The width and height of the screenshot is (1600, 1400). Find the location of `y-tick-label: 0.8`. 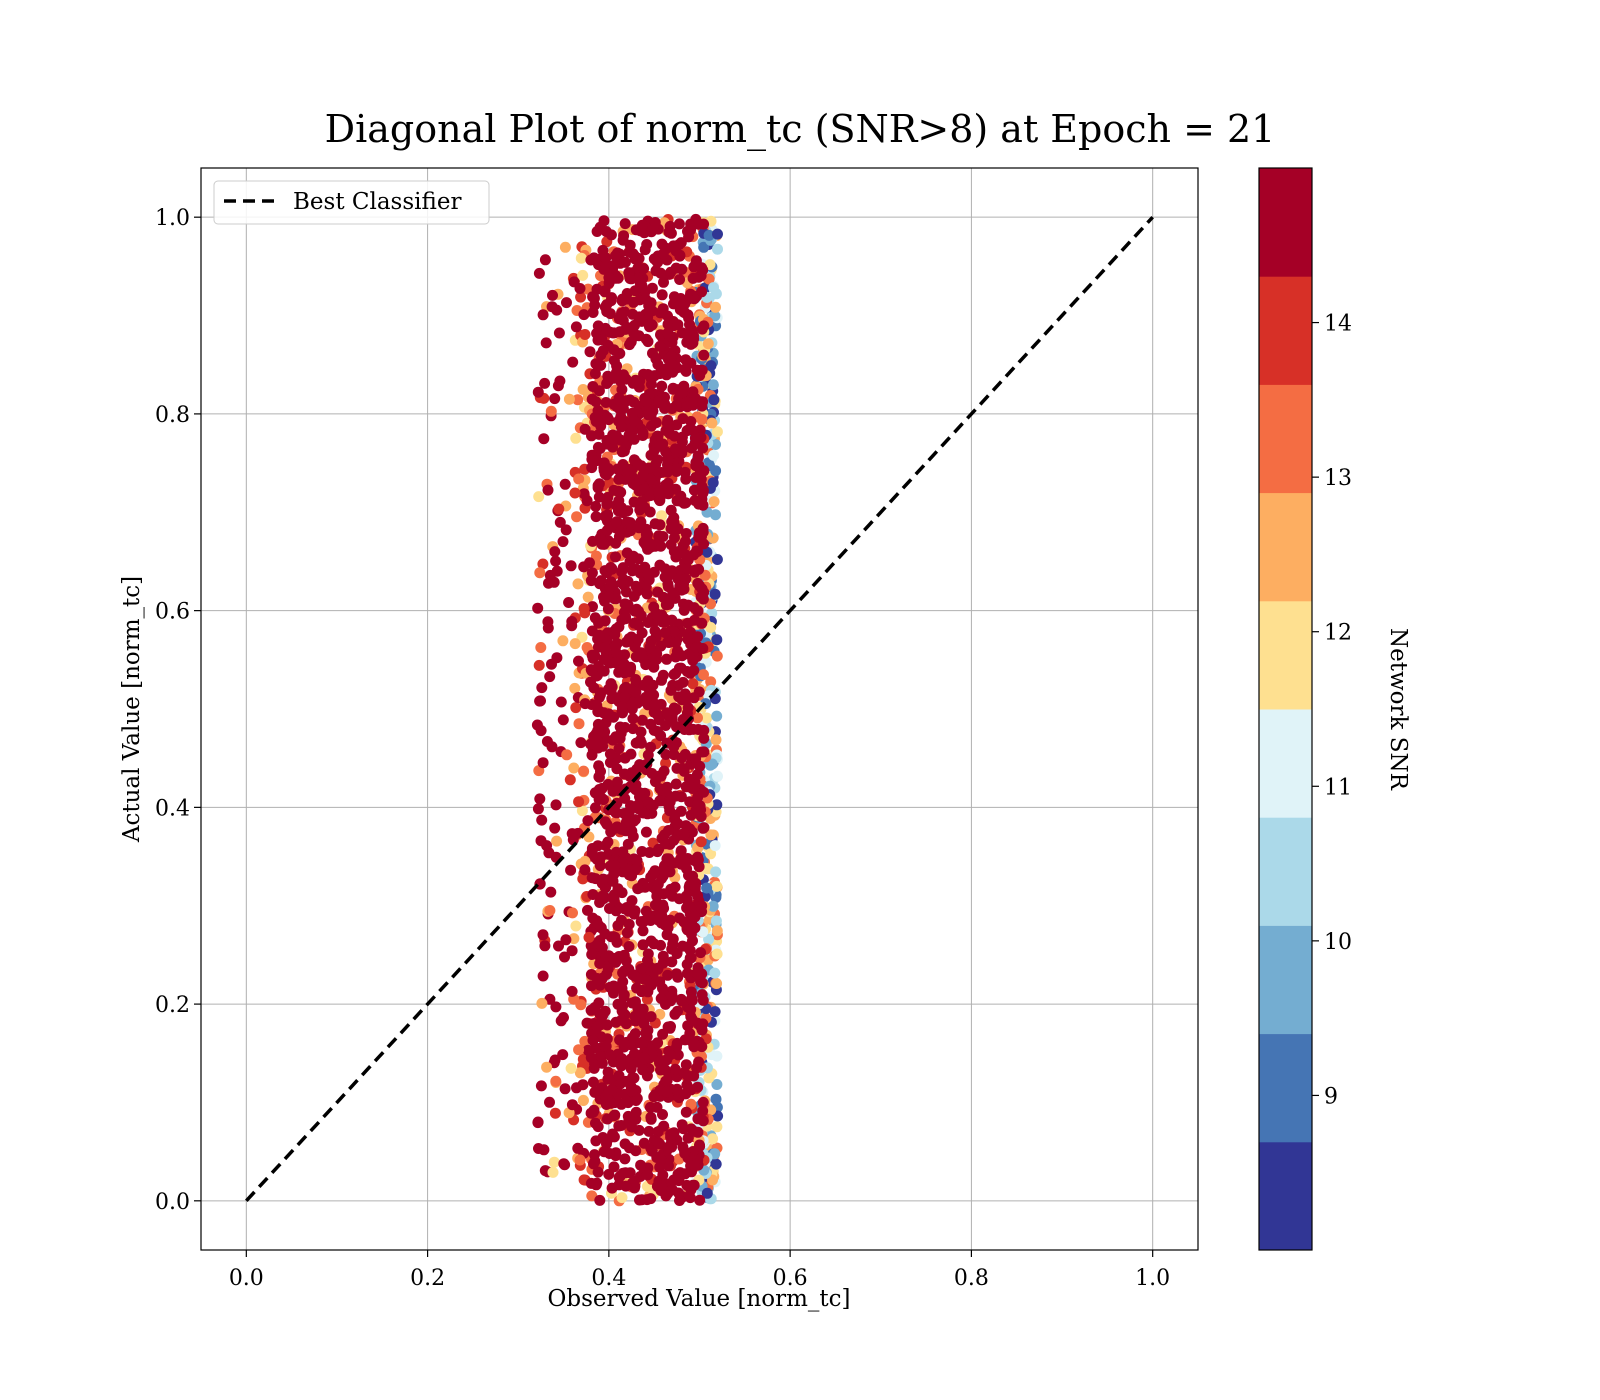

y-tick-label: 0.8 is located at coordinates (172, 415).